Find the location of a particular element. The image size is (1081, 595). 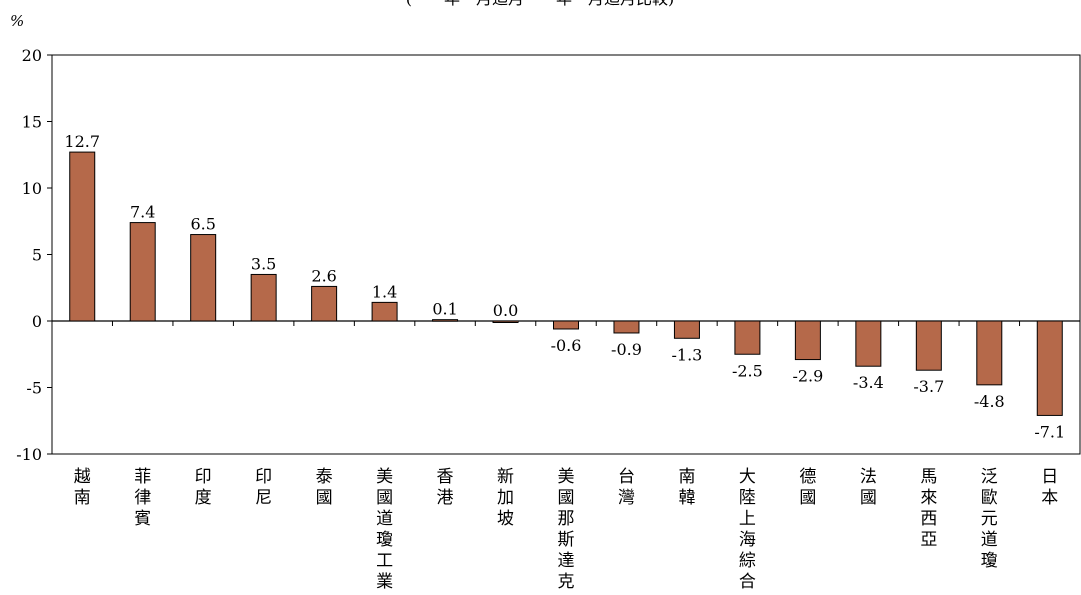

y-tick-label: -10 is located at coordinates (29, 454).